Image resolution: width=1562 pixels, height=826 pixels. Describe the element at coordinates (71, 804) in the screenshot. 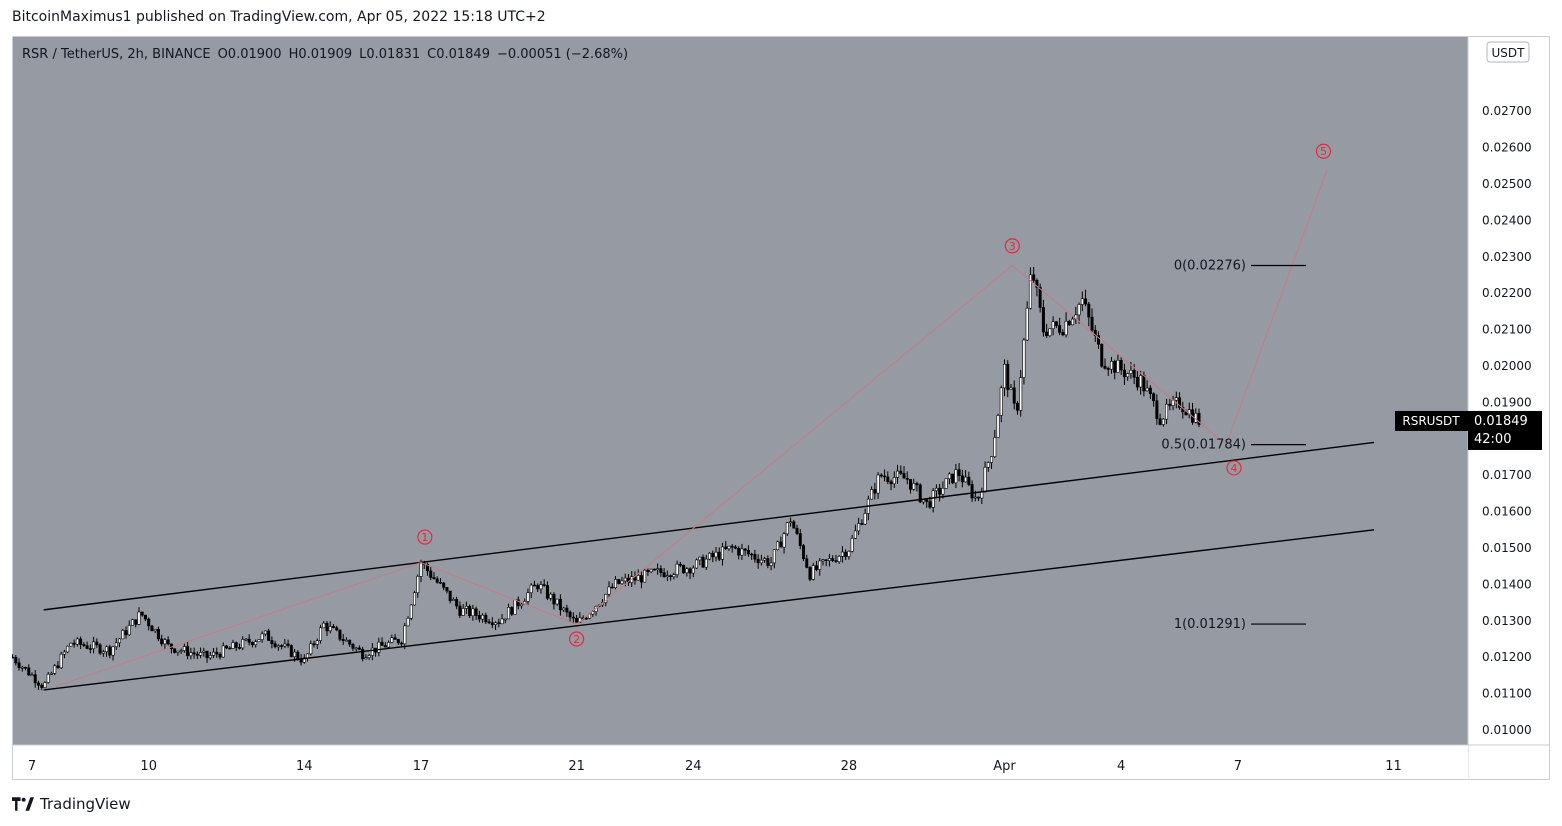

I see `footer: TradingView` at that location.